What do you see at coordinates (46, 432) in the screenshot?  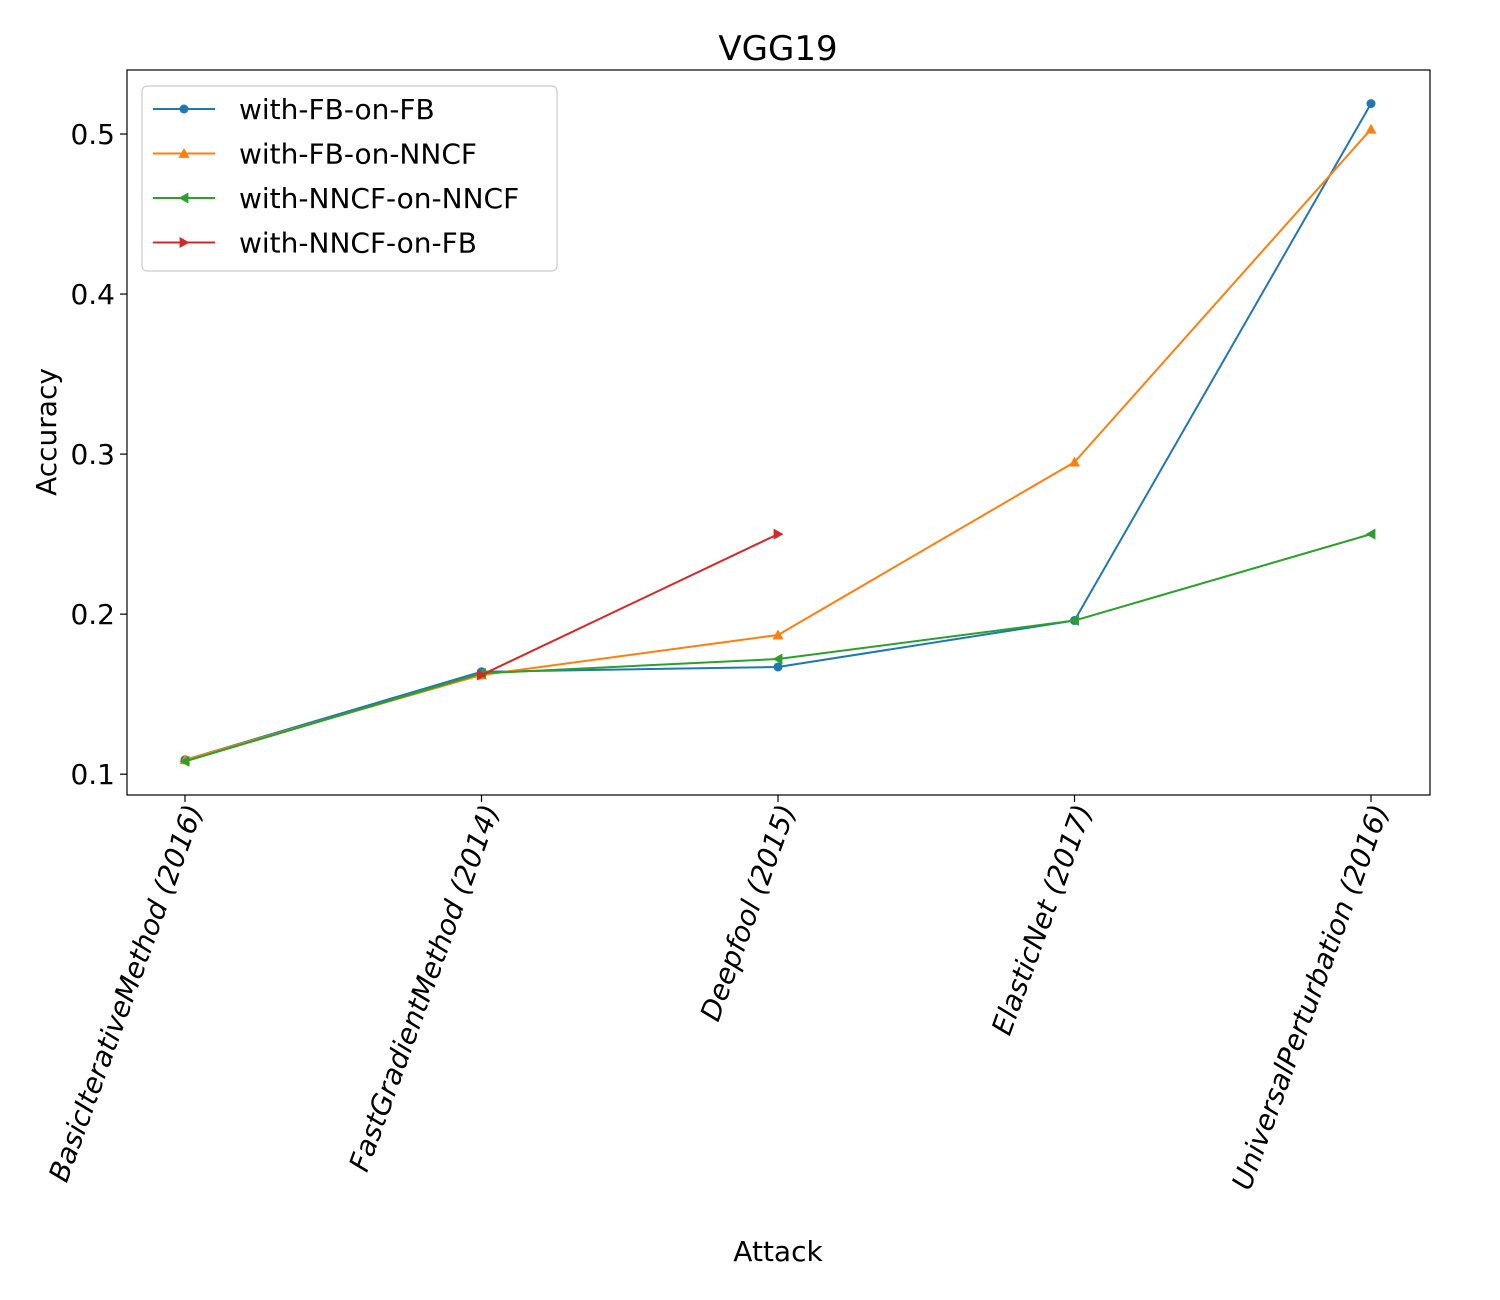 I see `y-axis-label: Accuracy` at bounding box center [46, 432].